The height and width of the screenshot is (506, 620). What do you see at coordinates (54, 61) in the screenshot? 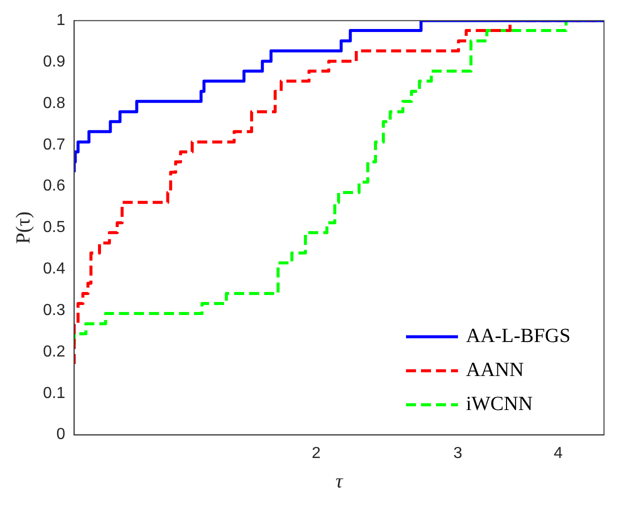
I see `y-tick-label: 0.9` at bounding box center [54, 61].